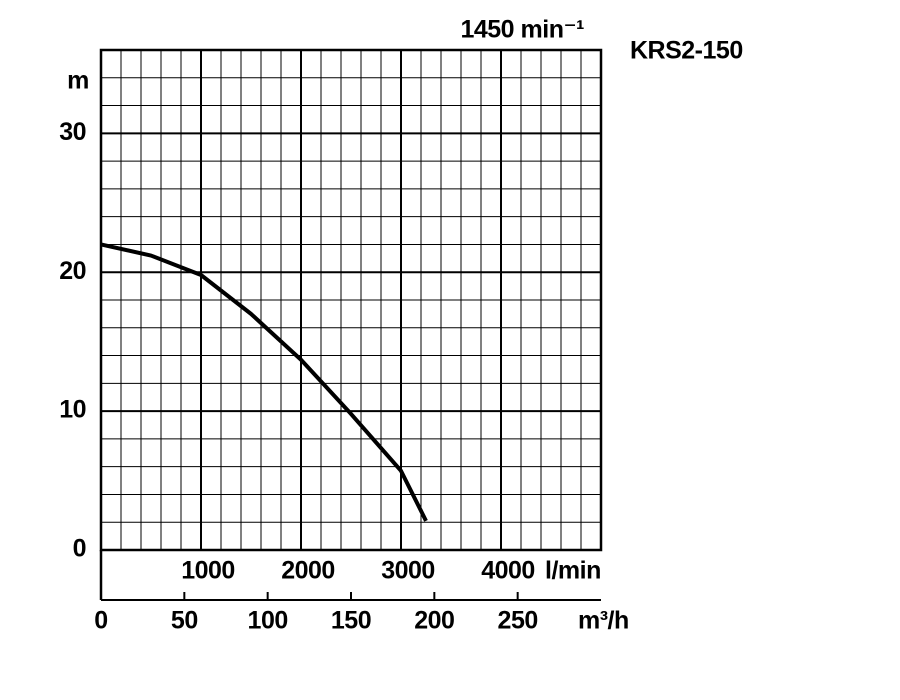 This screenshot has width=900, height=700. What do you see at coordinates (508, 571) in the screenshot?
I see `x-tick-label: 4000` at bounding box center [508, 571].